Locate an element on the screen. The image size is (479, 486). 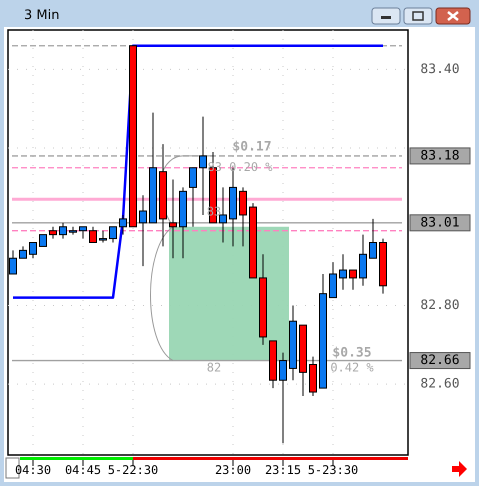
annotation: 0.42 % is located at coordinates (352, 367).